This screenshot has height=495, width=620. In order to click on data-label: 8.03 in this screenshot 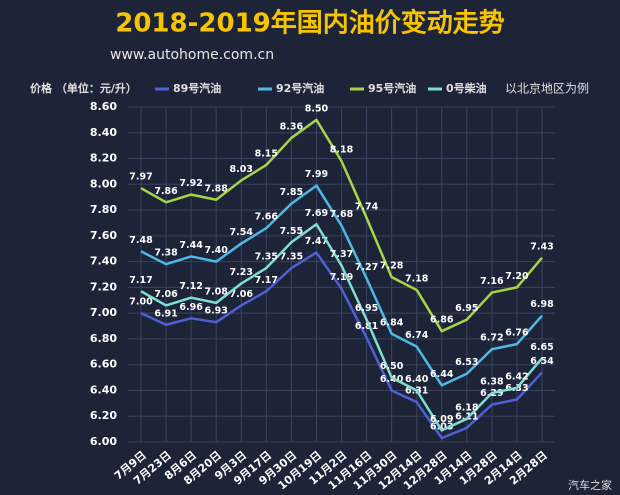, I will do `click(241, 169)`.